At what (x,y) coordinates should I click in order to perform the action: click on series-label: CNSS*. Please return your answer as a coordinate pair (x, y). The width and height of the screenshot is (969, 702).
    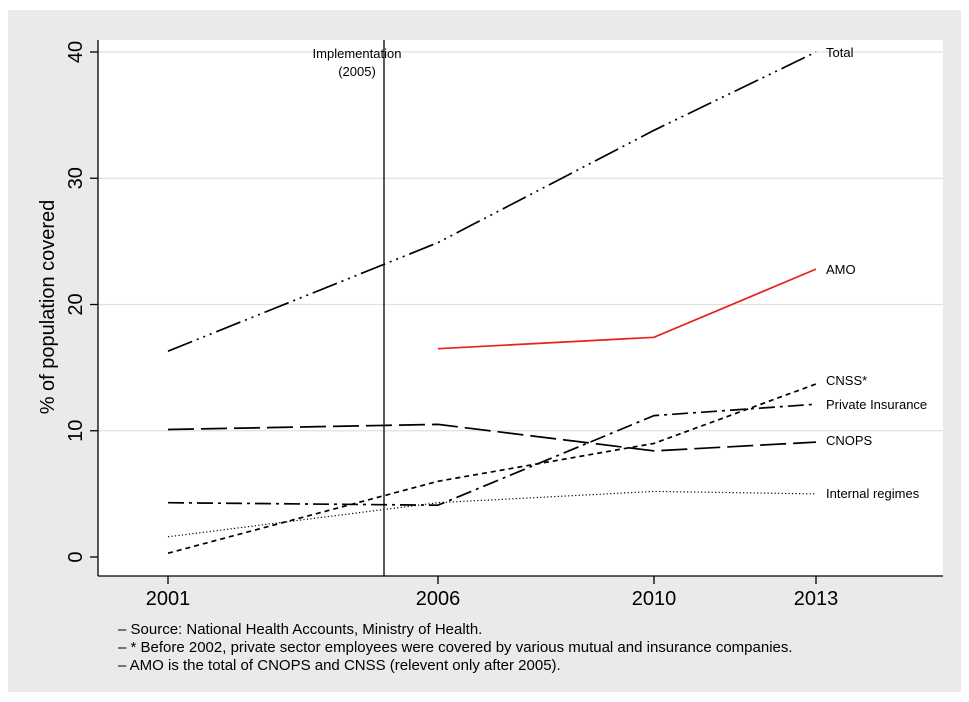
    Looking at the image, I should click on (846, 380).